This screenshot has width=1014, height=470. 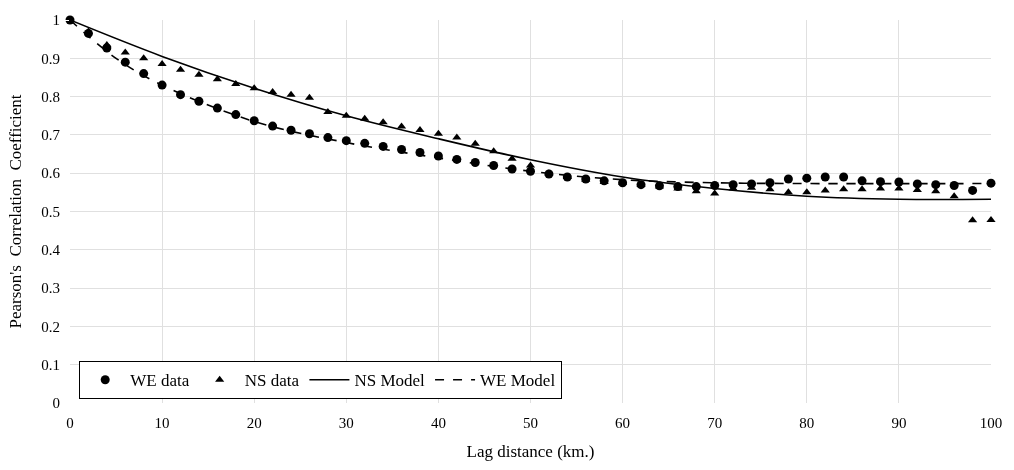 I want to click on y-tick-label: 0.8, so click(x=50, y=96).